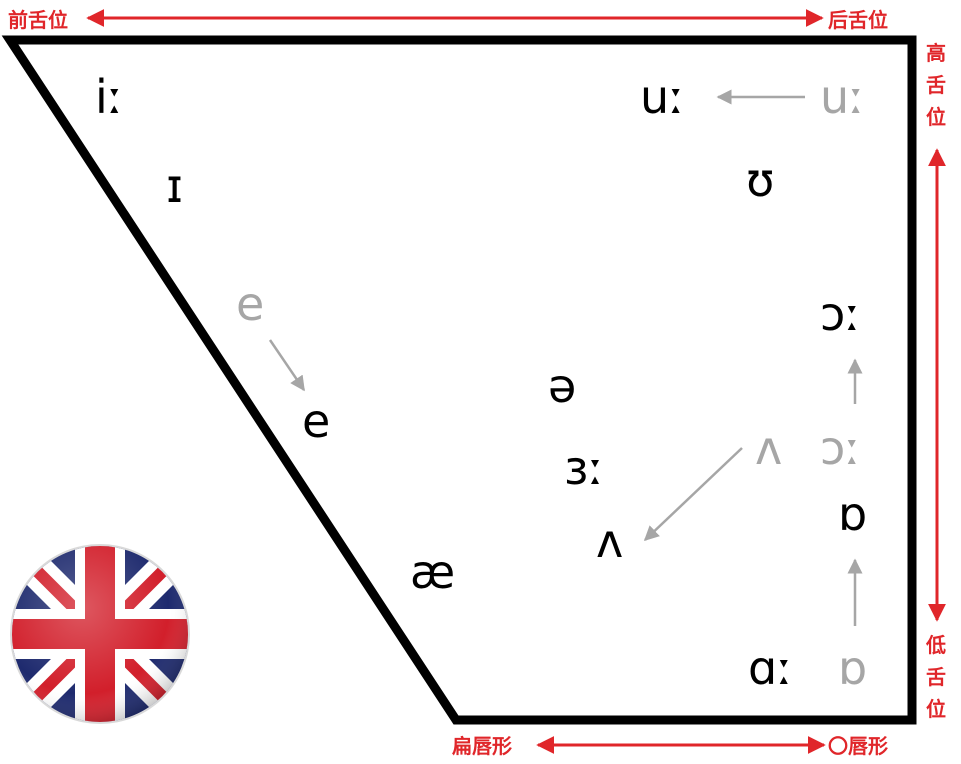 Image resolution: width=961 pixels, height=764 pixels. I want to click on e-shift-arrow, so click(287, 365).